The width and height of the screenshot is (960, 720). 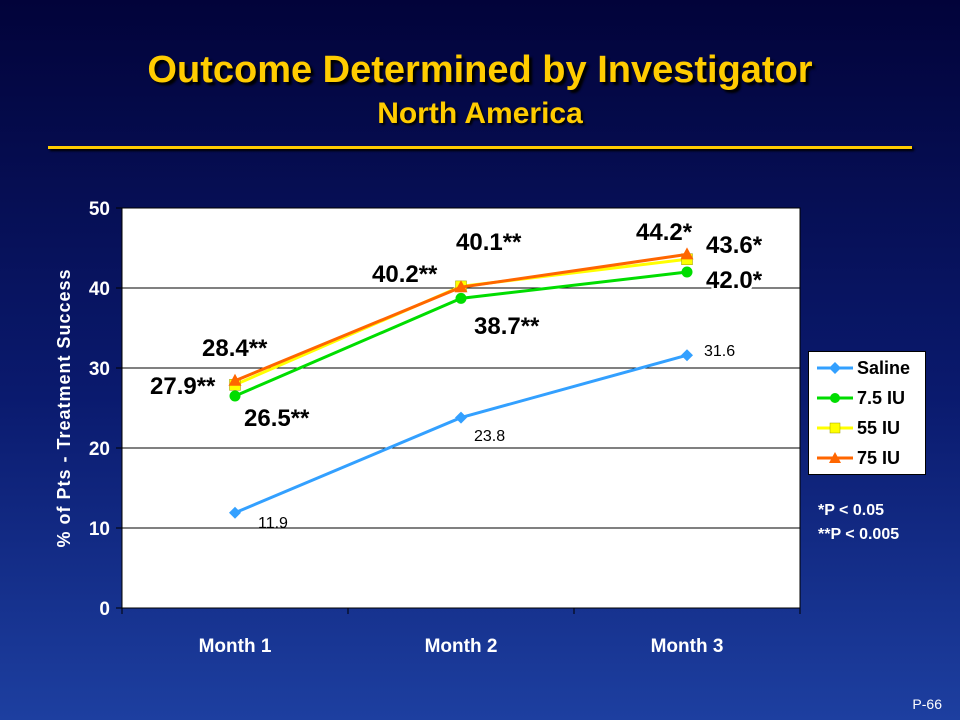 What do you see at coordinates (480, 70) in the screenshot?
I see `slide-title: Outcome Determined by Investigator` at bounding box center [480, 70].